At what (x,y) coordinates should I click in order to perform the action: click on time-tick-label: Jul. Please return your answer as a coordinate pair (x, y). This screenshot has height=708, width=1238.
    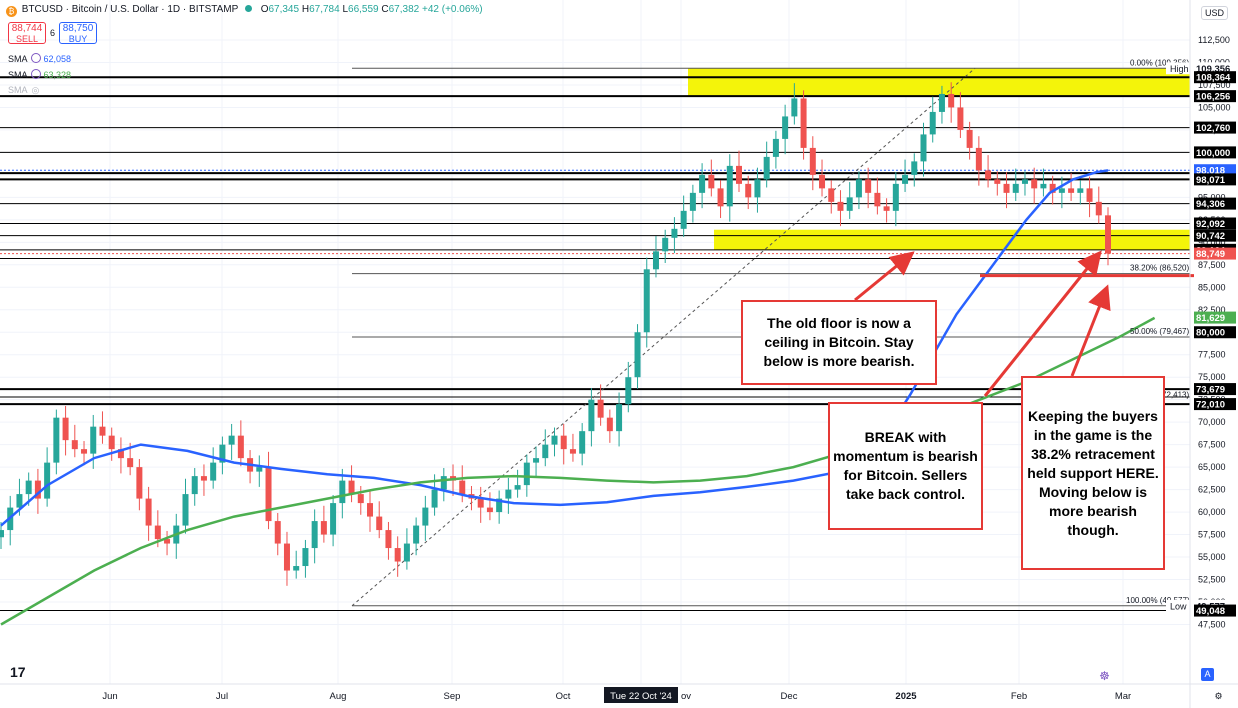
    Looking at the image, I should click on (222, 696).